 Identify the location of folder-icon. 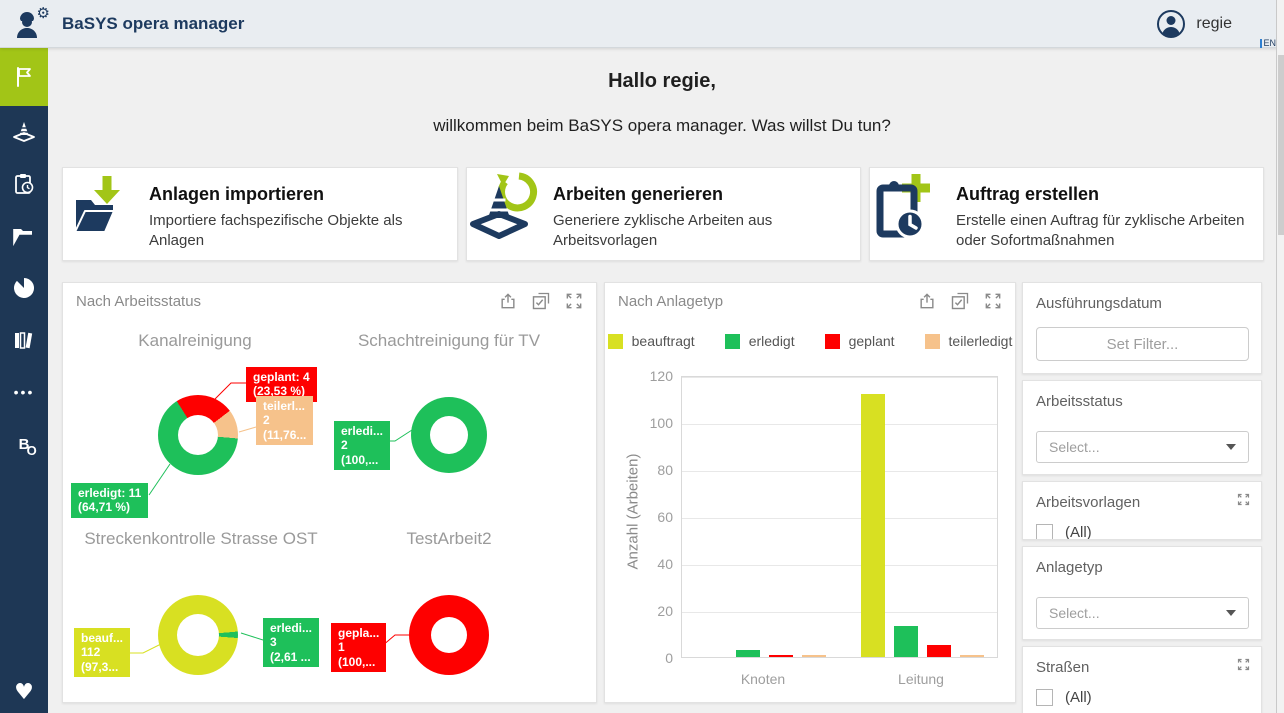
(22, 238).